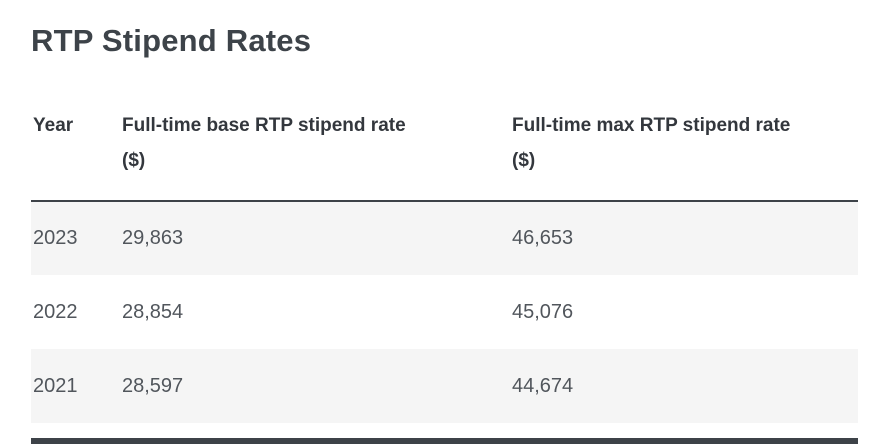 This screenshot has height=444, width=888. I want to click on column-header-max-rate: Full-time max RTP stipend rate ($), so click(684, 155).